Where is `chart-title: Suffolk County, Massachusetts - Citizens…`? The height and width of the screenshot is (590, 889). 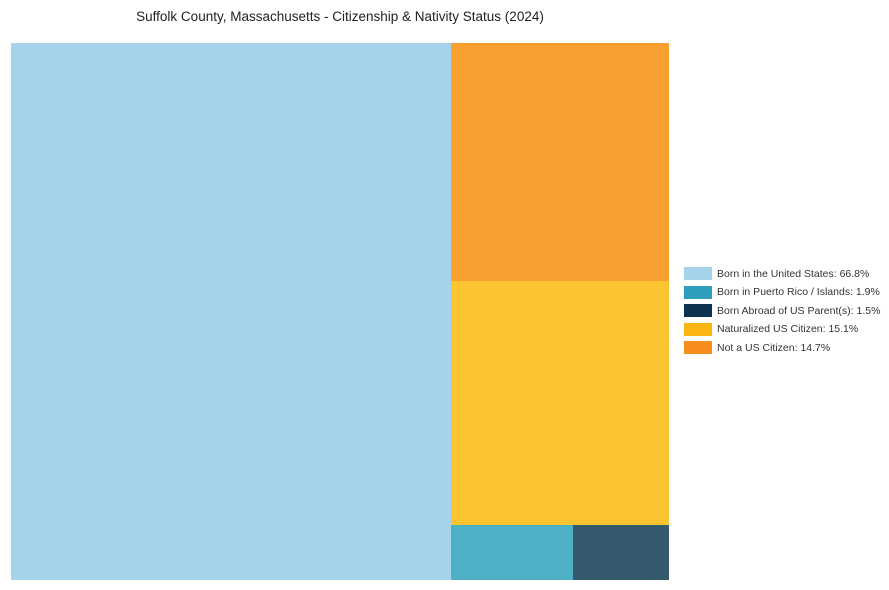
chart-title: Suffolk County, Massachusetts - Citizens… is located at coordinates (340, 16).